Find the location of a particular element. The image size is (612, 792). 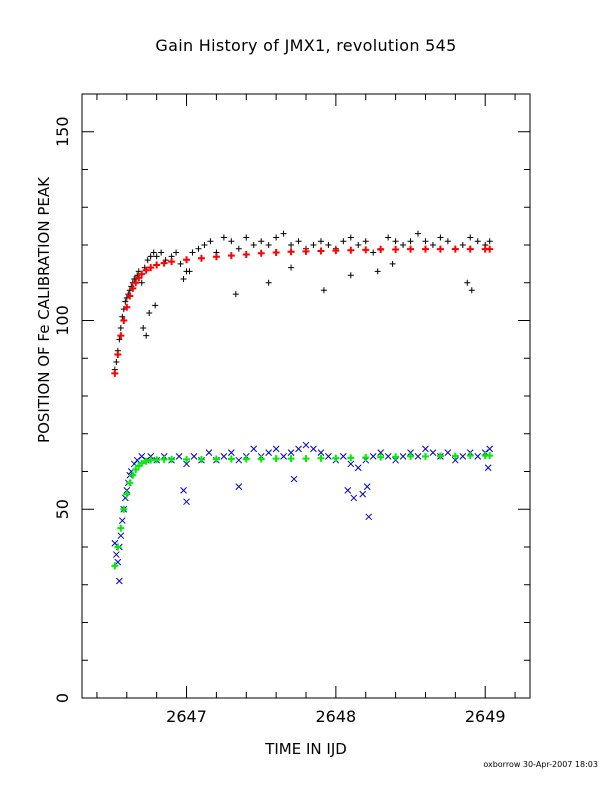

footer-timestamp: oxborrow 30-Apr-2007 18:03 is located at coordinates (540, 764).